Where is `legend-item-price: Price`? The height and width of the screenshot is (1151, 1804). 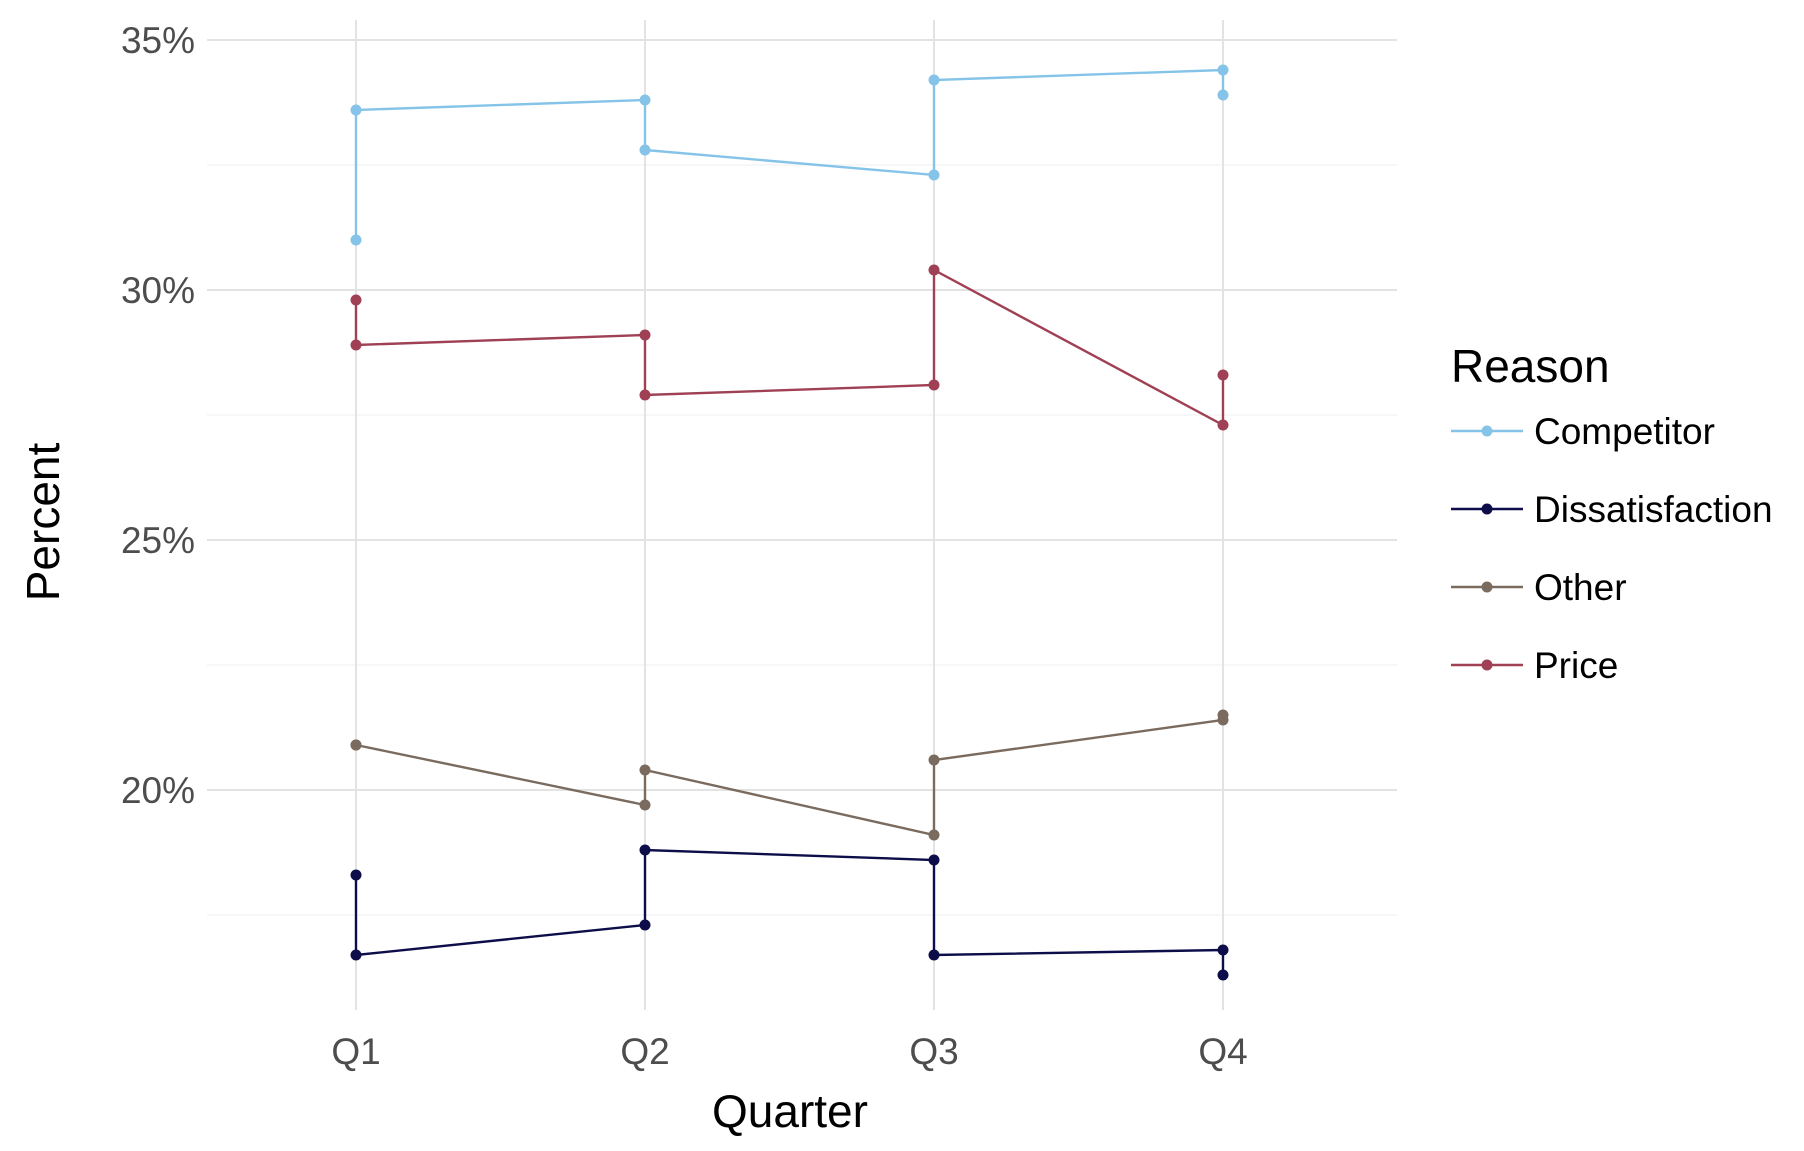 legend-item-price: Price is located at coordinates (1534, 665).